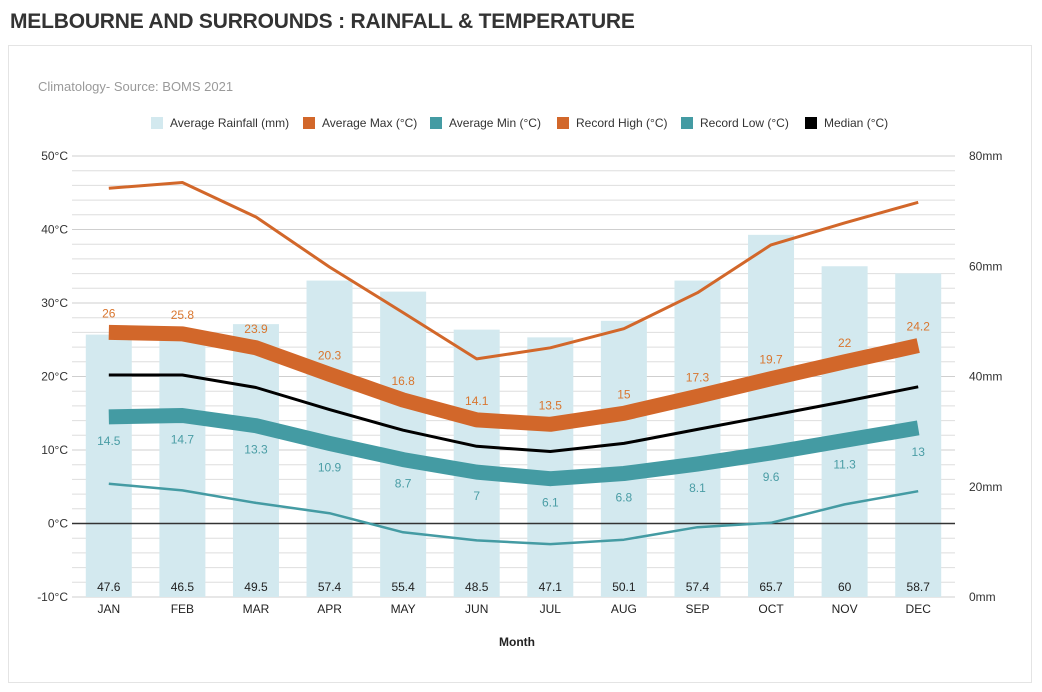  What do you see at coordinates (369, 123) in the screenshot?
I see `legend-label: Average Max (°C)` at bounding box center [369, 123].